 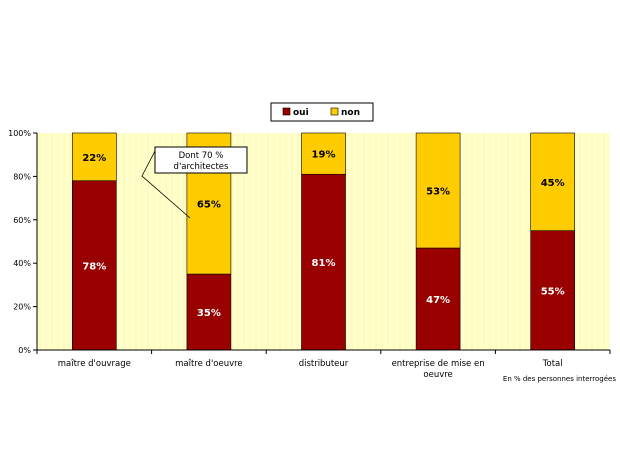 I want to click on legend-box, so click(x=322, y=112).